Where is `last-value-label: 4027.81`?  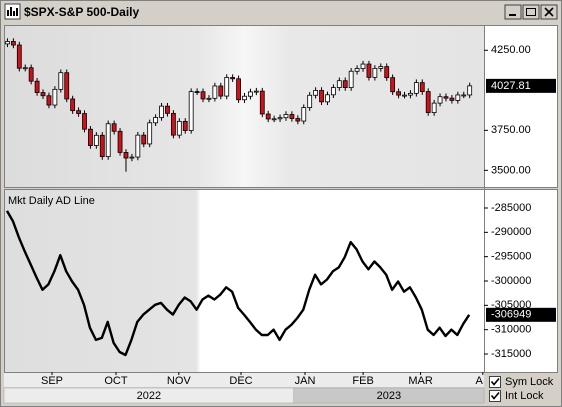
last-value-label: 4027.81 is located at coordinates (511, 86).